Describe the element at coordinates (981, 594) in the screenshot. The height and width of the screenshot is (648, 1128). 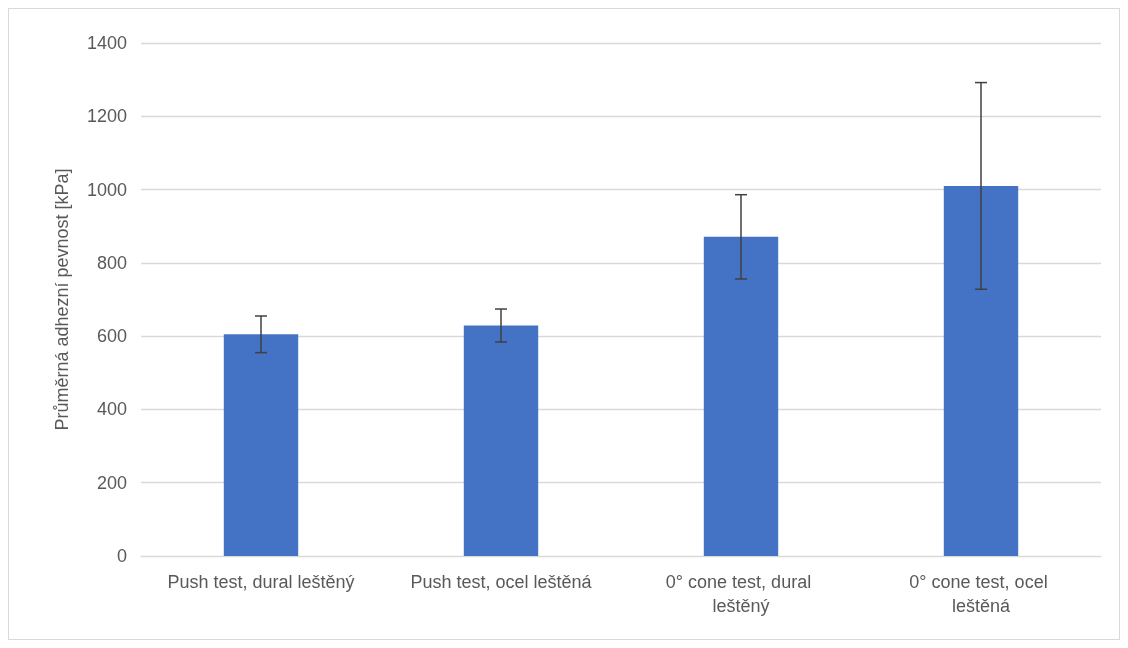
I see `x-tick-label: 0° cone test, ocel leštěná` at that location.